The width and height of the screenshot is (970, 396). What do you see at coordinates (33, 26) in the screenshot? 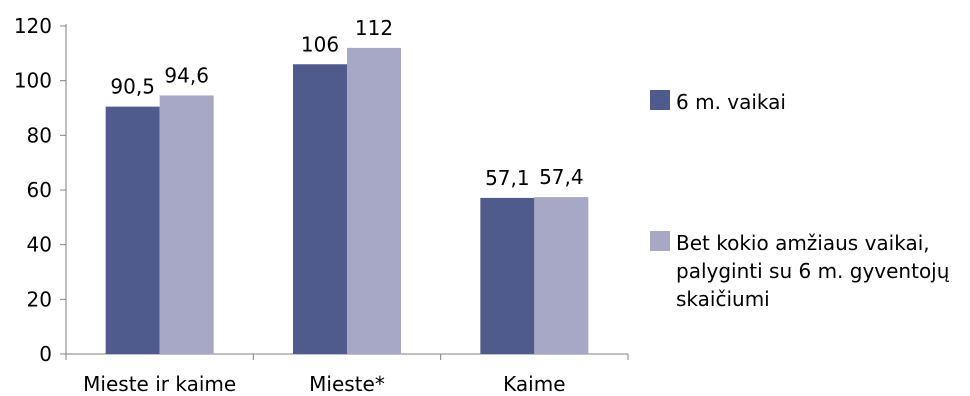
I see `y-tick-label: 120` at bounding box center [33, 26].